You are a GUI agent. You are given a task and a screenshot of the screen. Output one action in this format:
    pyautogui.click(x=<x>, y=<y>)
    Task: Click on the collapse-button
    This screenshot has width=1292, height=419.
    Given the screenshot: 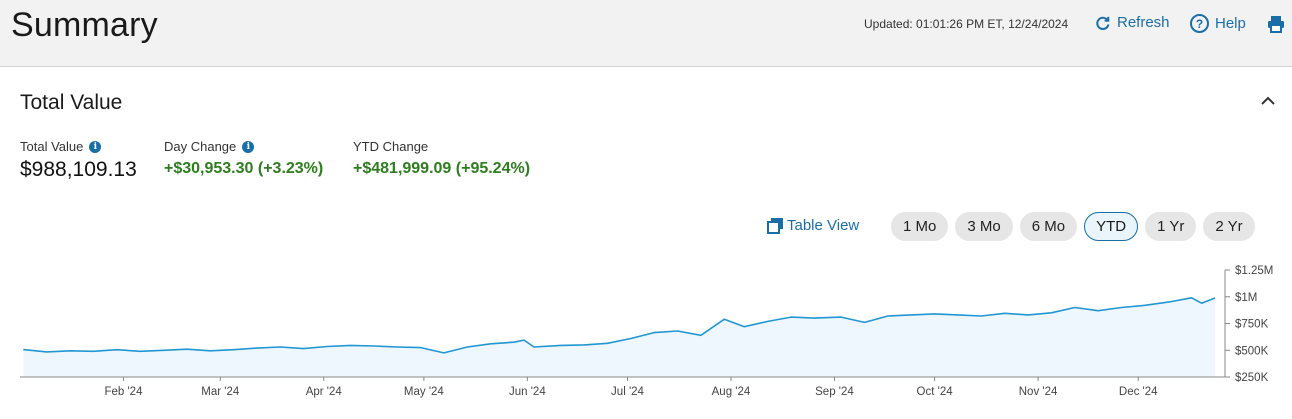 What is the action you would take?
    pyautogui.click(x=1268, y=103)
    